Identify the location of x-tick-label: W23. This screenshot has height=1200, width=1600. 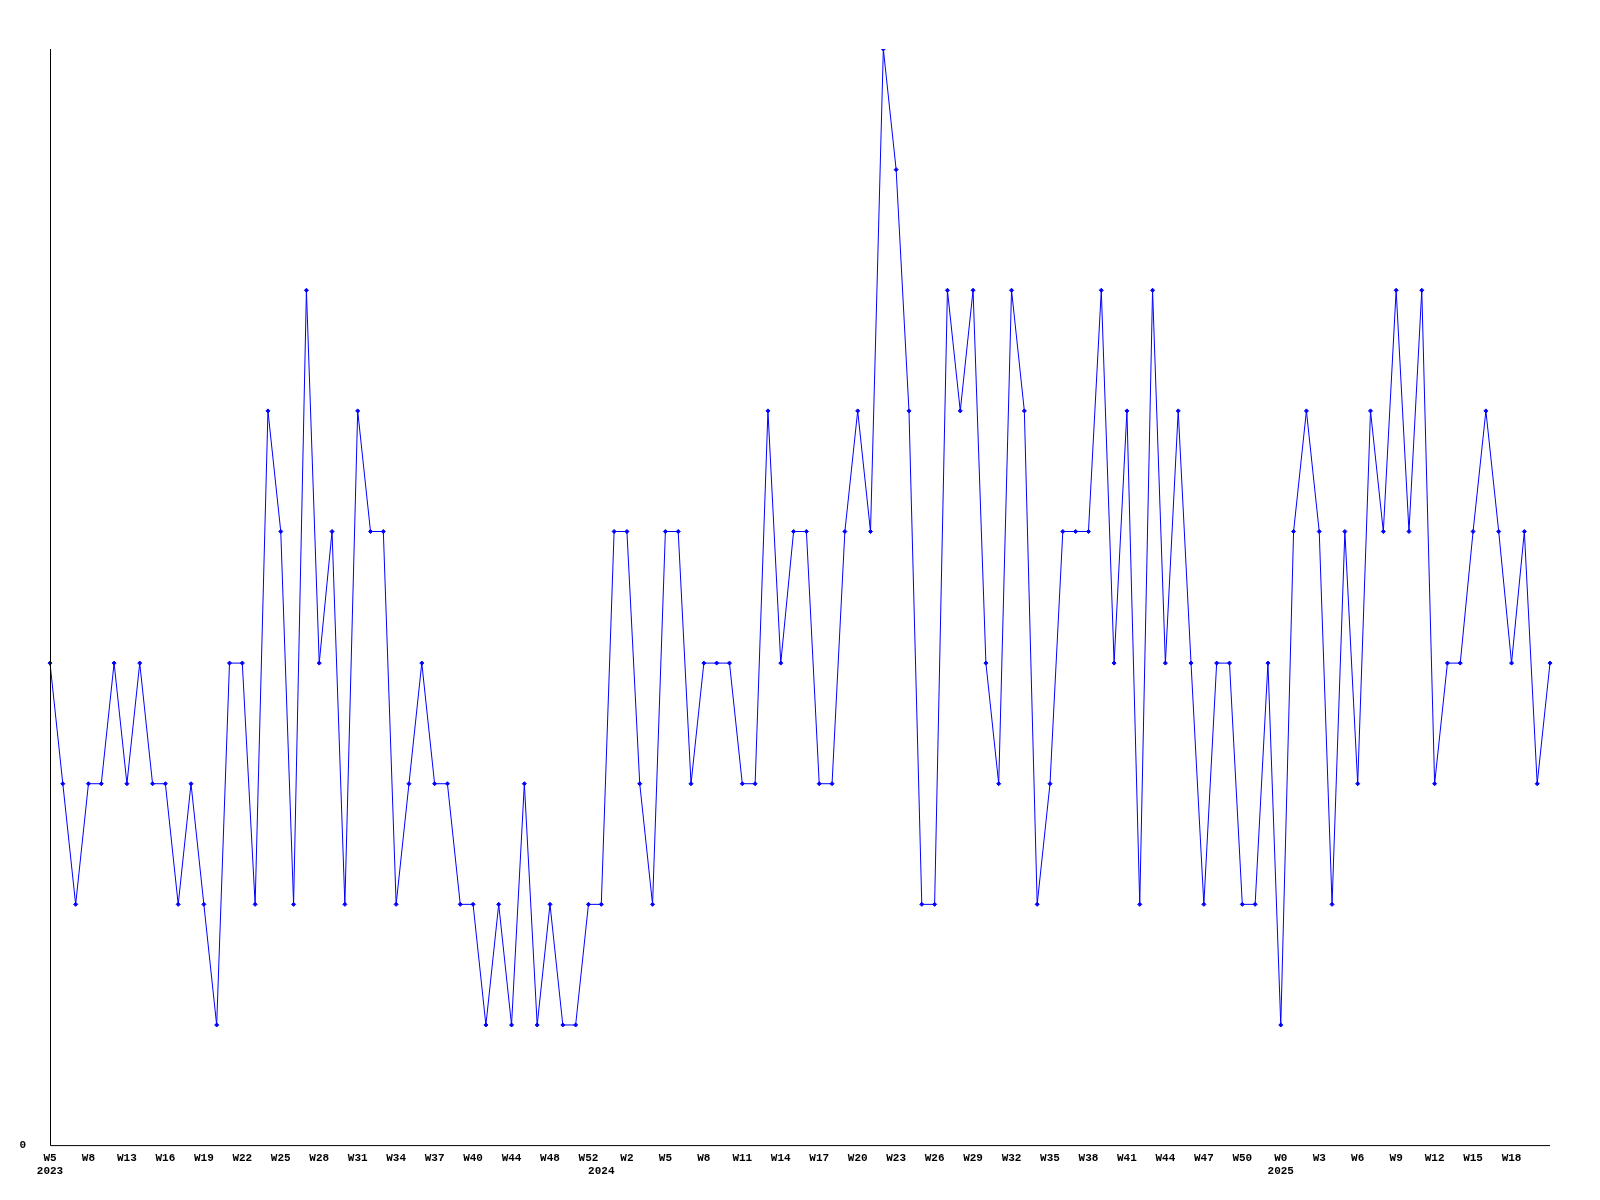
(896, 1157).